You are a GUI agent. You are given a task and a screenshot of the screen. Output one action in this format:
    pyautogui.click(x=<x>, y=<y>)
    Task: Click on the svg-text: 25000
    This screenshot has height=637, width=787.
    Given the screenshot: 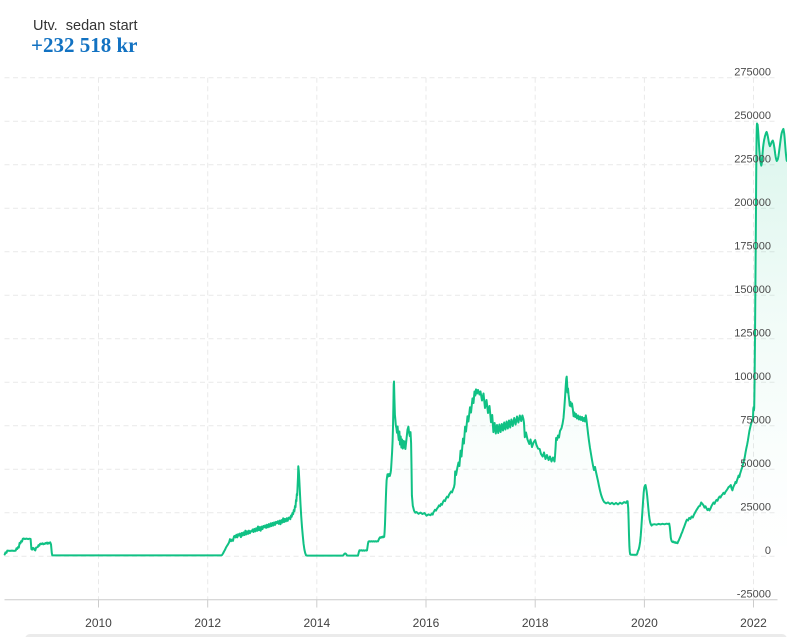 What is the action you would take?
    pyautogui.click(x=755, y=508)
    